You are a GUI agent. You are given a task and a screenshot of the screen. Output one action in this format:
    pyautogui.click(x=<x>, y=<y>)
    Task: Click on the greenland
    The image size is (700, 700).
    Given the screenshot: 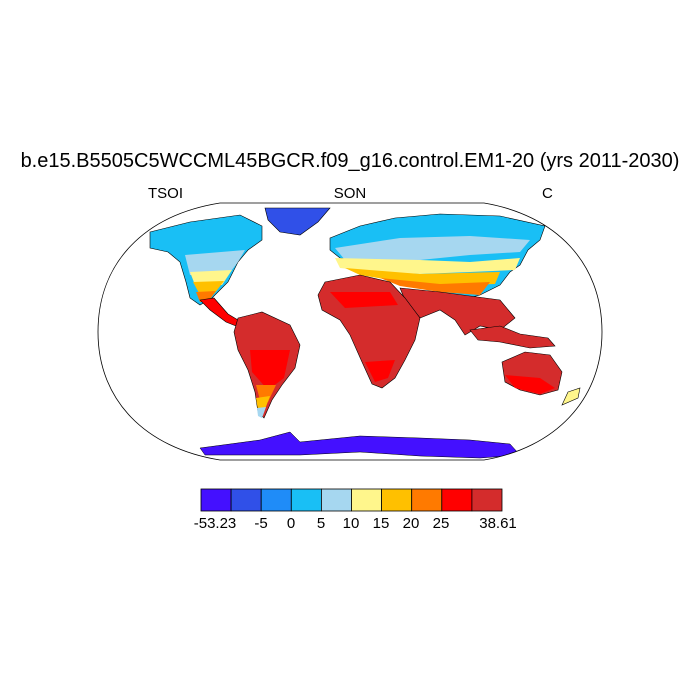 What is the action you would take?
    pyautogui.click(x=297, y=221)
    